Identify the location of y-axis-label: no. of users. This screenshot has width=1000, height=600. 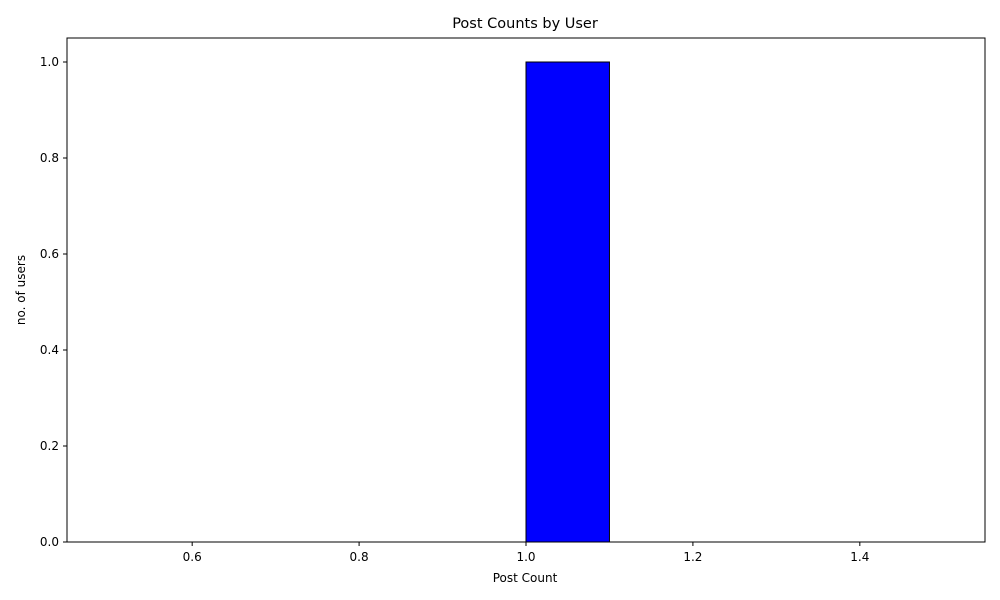
(21, 290).